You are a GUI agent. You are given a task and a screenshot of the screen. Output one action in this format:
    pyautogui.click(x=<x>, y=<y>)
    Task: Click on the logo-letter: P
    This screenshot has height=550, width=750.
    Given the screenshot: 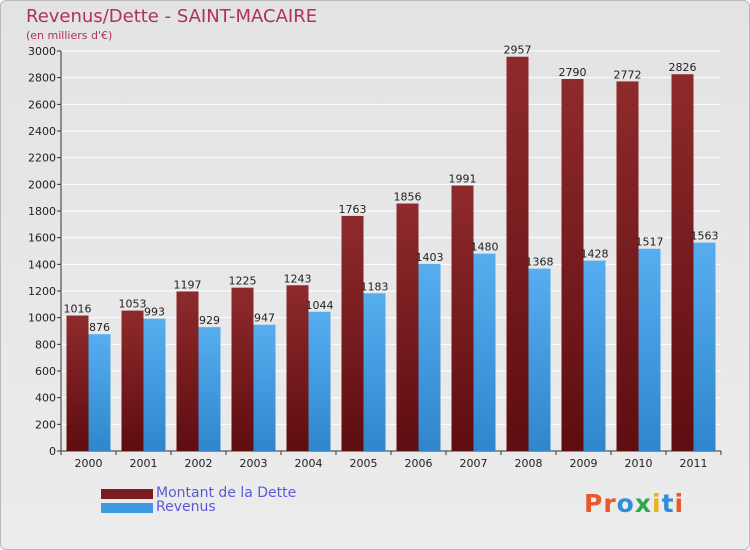 What is the action you would take?
    pyautogui.click(x=594, y=503)
    